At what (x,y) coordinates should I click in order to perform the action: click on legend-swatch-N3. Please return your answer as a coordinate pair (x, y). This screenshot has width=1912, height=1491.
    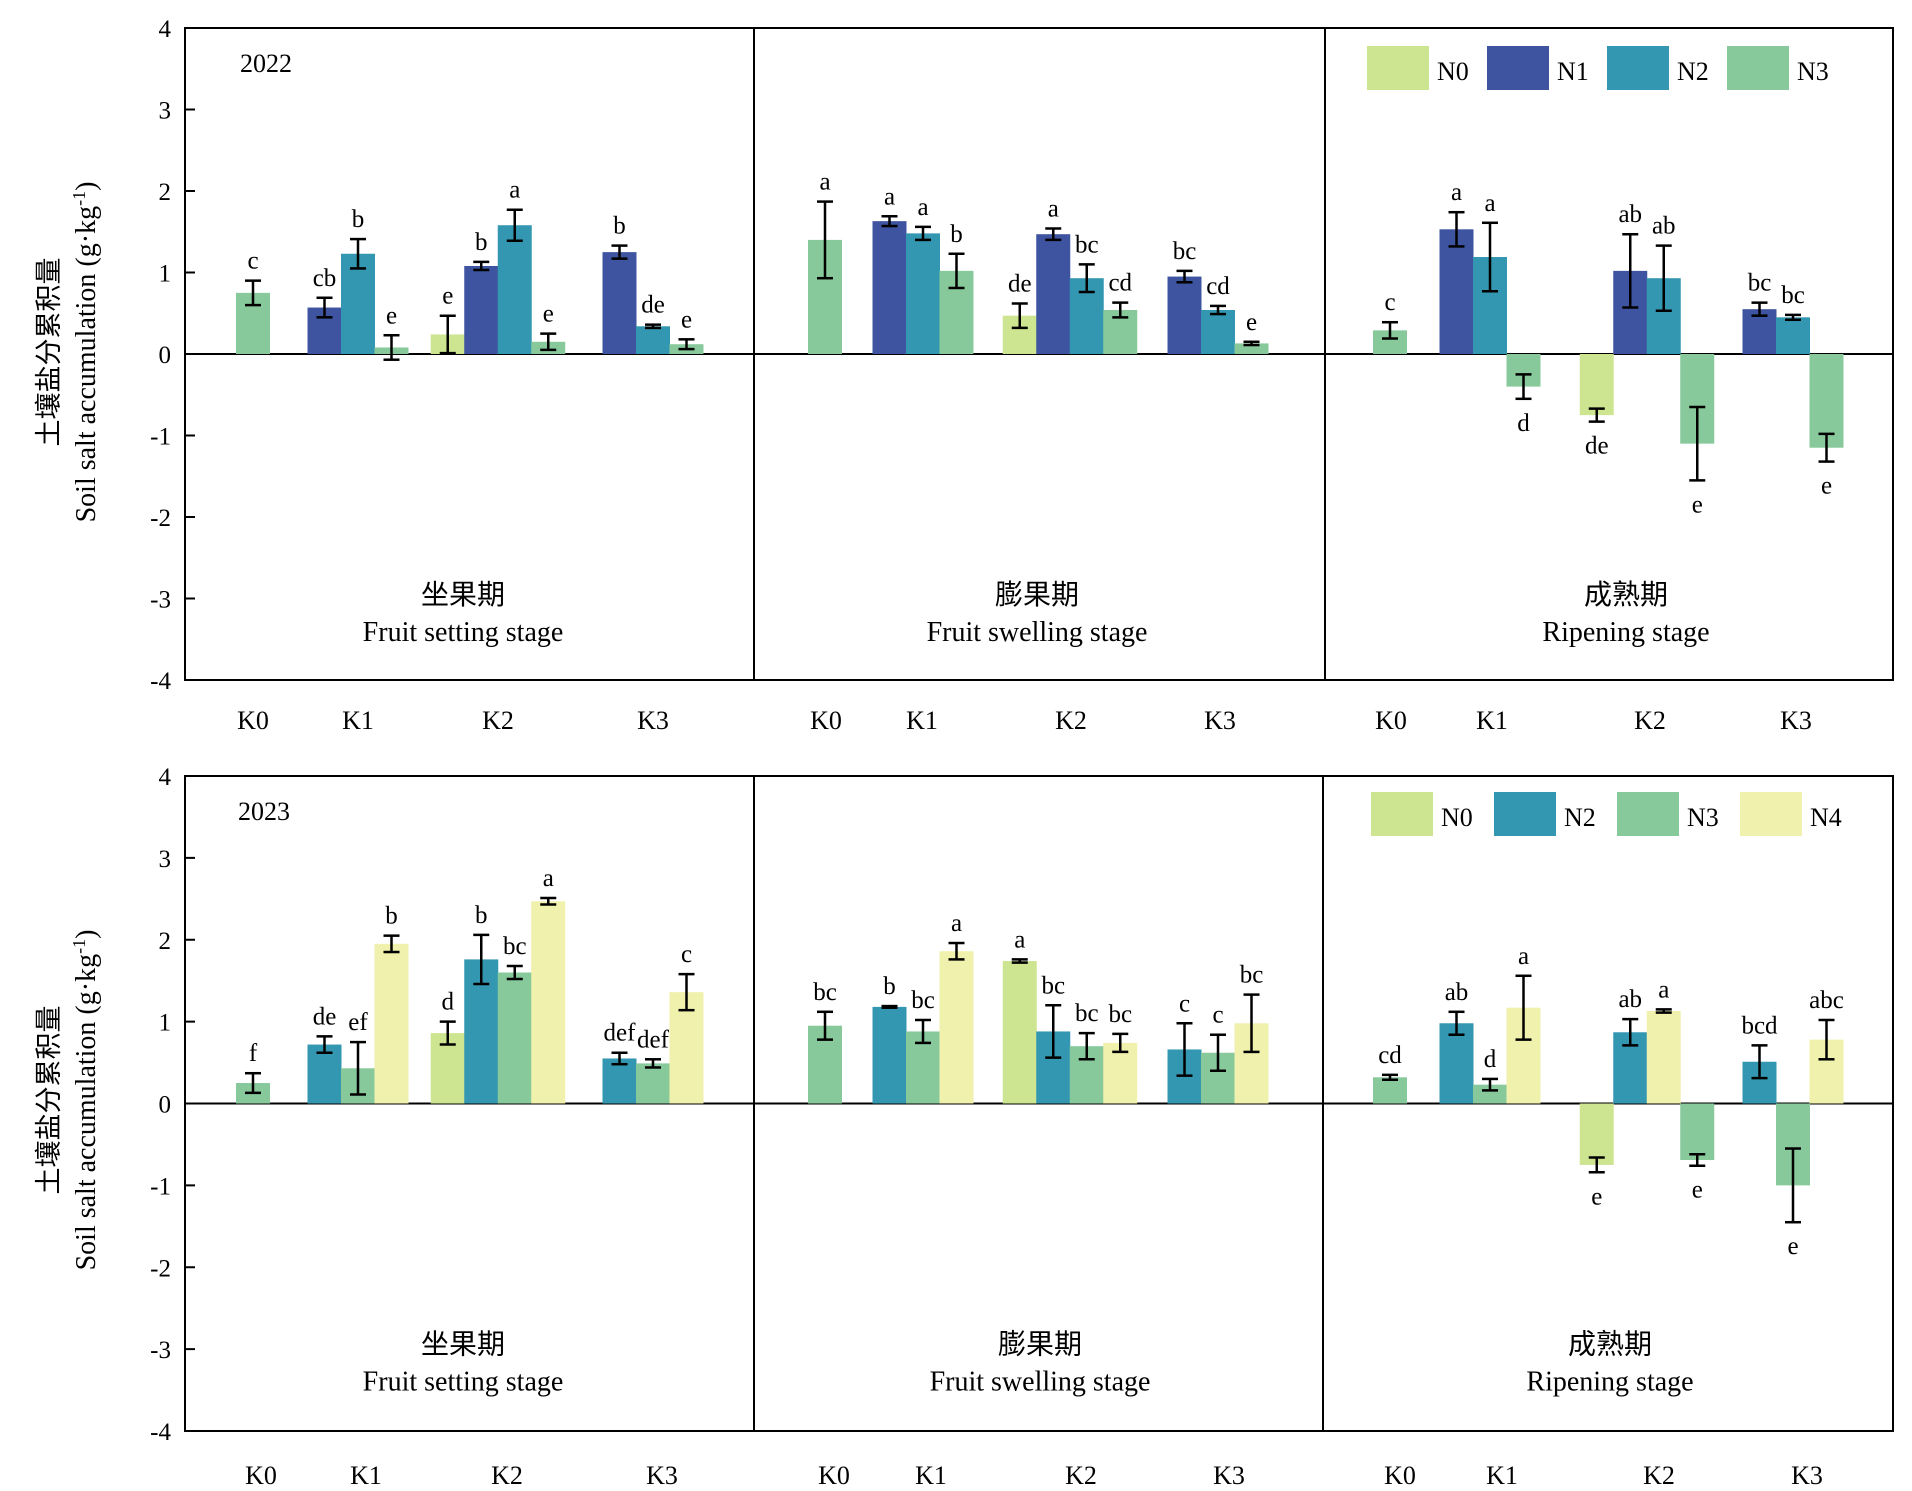
    Looking at the image, I should click on (1648, 814).